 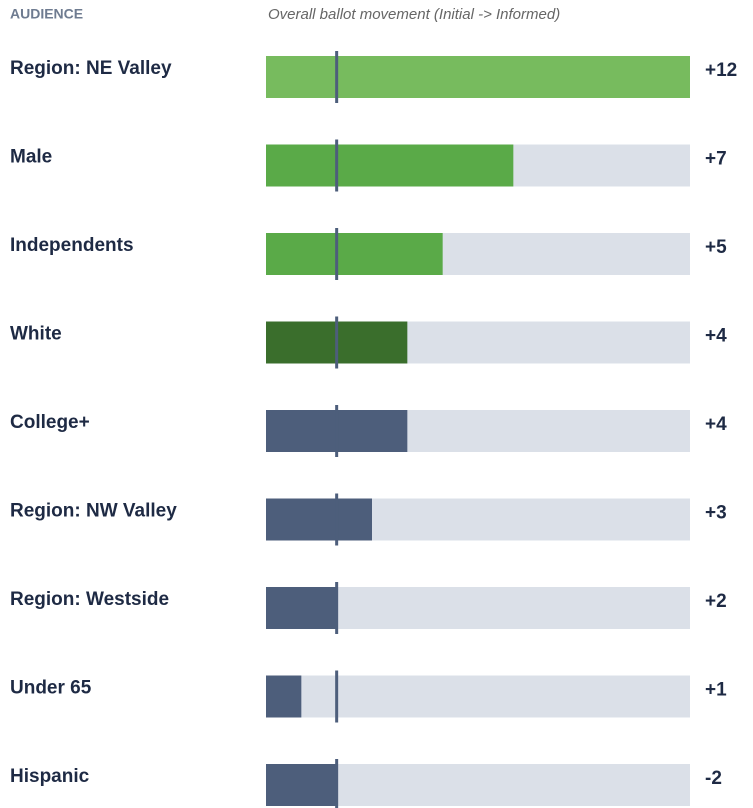 I want to click on value-label: +2, so click(x=716, y=601).